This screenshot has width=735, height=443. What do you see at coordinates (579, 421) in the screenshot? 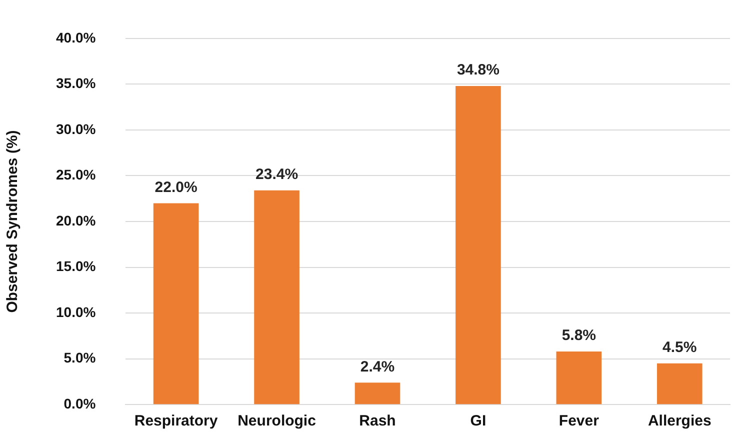
I see `x-tick-label: Fever` at bounding box center [579, 421].